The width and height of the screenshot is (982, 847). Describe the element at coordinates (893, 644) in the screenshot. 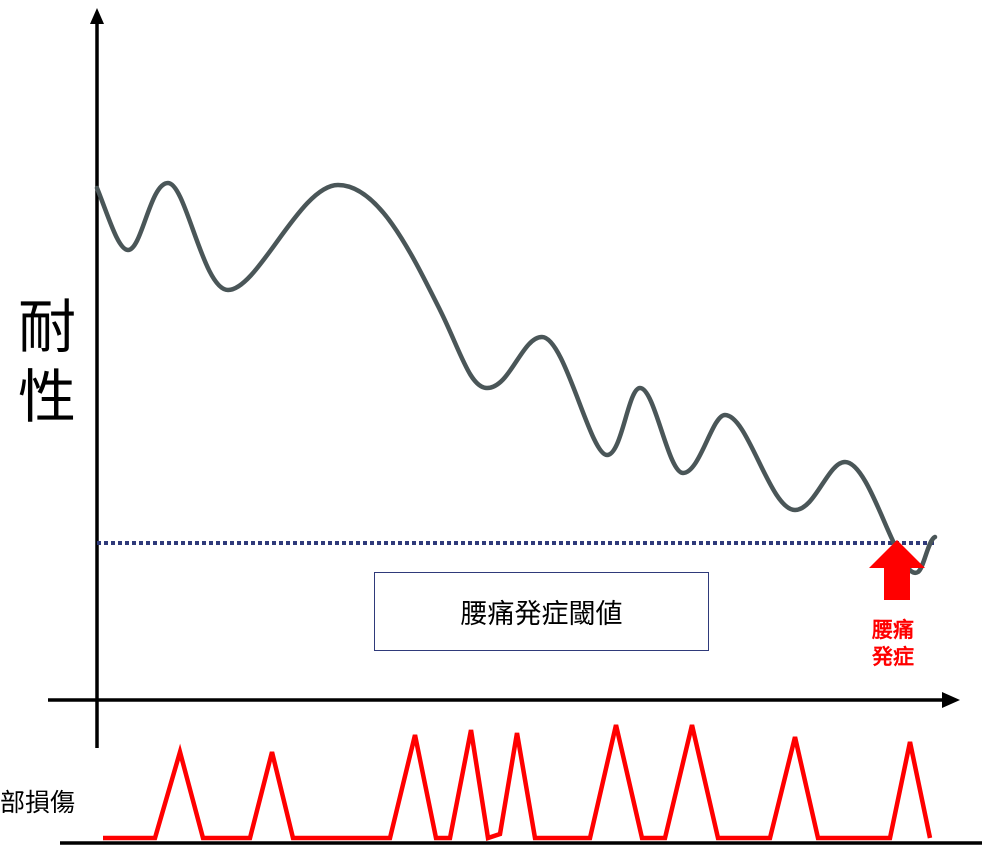

I see `onset-label: 腰痛 発症` at that location.